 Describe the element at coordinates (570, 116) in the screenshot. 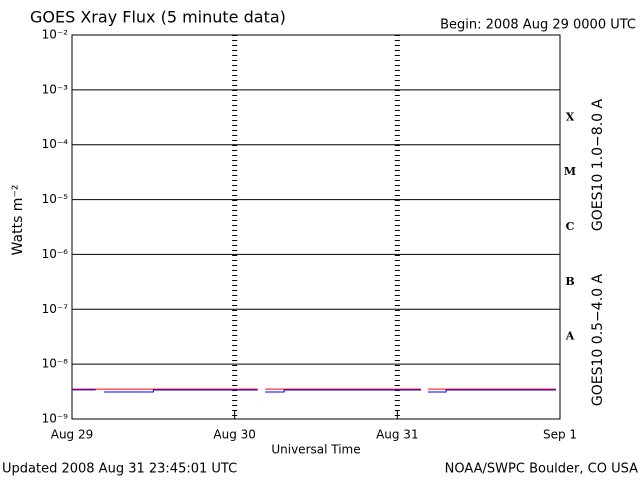

I see `flare-class-label: X` at that location.